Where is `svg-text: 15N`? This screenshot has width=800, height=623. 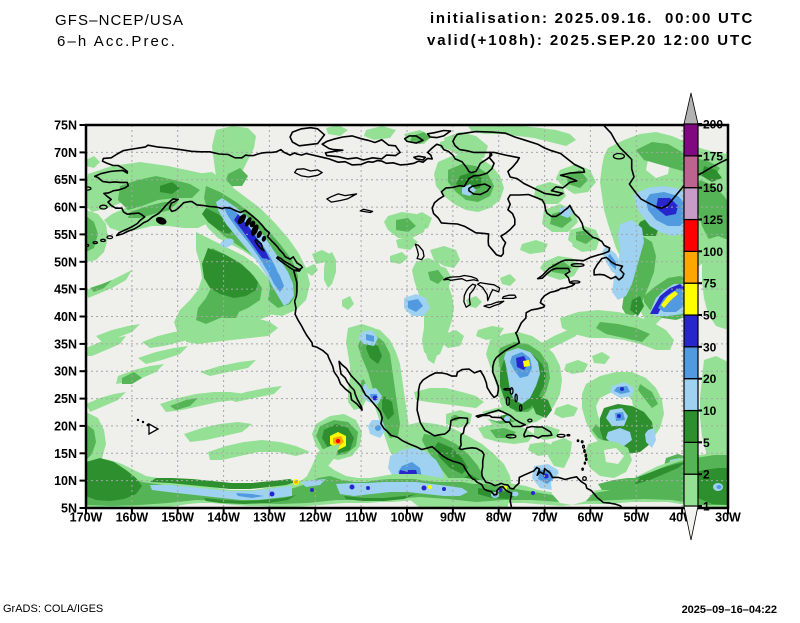
svg-text: 15N is located at coordinates (65, 454).